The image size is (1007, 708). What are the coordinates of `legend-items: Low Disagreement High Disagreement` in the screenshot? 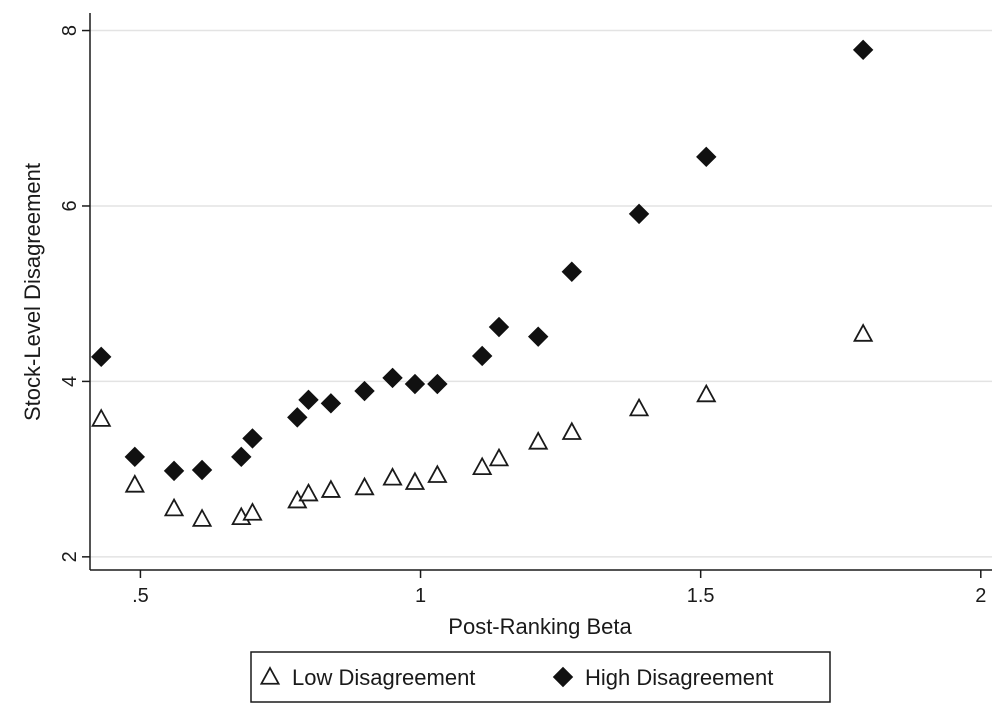 It's located at (516, 677).